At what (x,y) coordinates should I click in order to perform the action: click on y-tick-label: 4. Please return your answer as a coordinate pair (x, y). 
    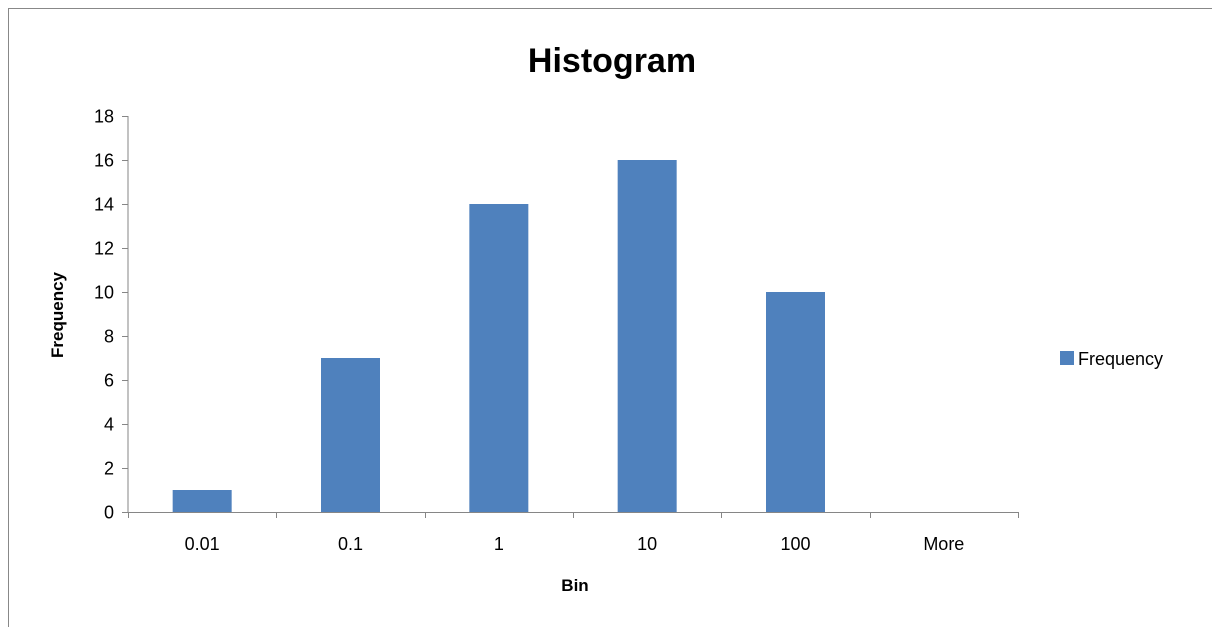
    Looking at the image, I should click on (109, 425).